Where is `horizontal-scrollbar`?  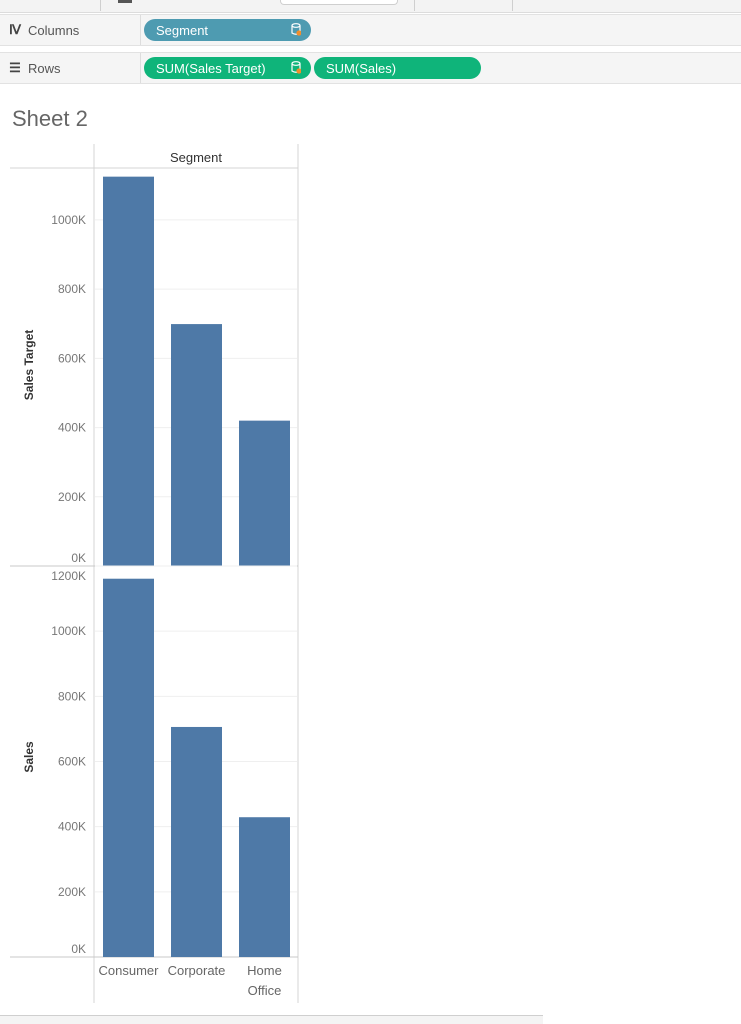
horizontal-scrollbar is located at coordinates (271, 1019).